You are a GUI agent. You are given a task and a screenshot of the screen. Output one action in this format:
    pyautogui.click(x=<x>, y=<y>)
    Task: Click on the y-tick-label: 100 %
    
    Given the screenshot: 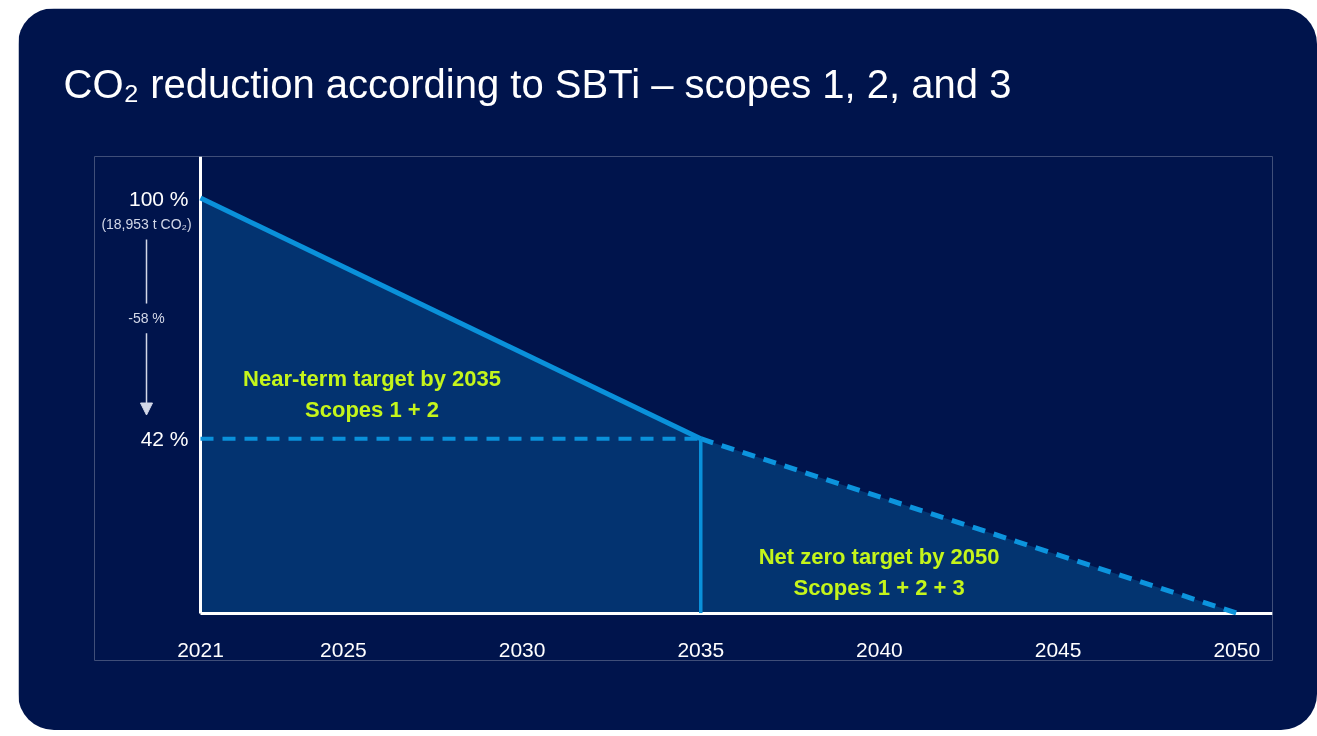 What is the action you would take?
    pyautogui.click(x=158, y=198)
    